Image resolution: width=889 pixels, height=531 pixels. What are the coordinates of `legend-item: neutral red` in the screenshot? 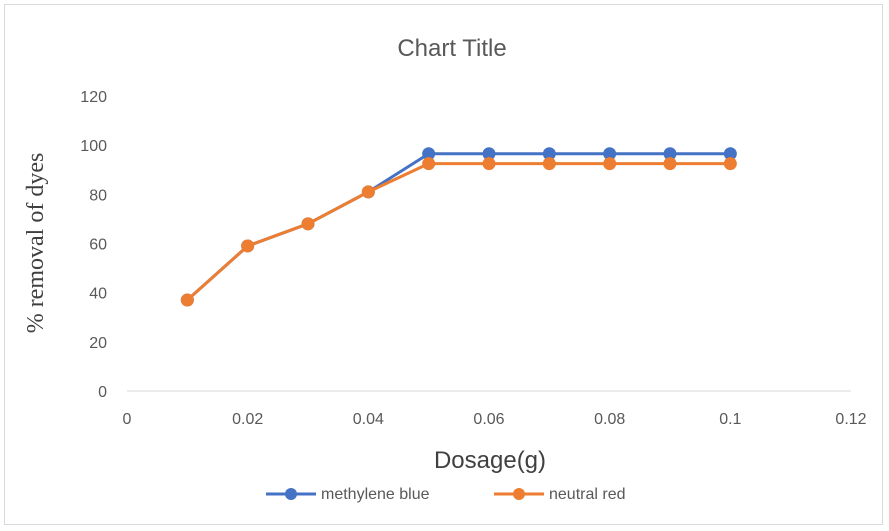 It's located at (560, 494).